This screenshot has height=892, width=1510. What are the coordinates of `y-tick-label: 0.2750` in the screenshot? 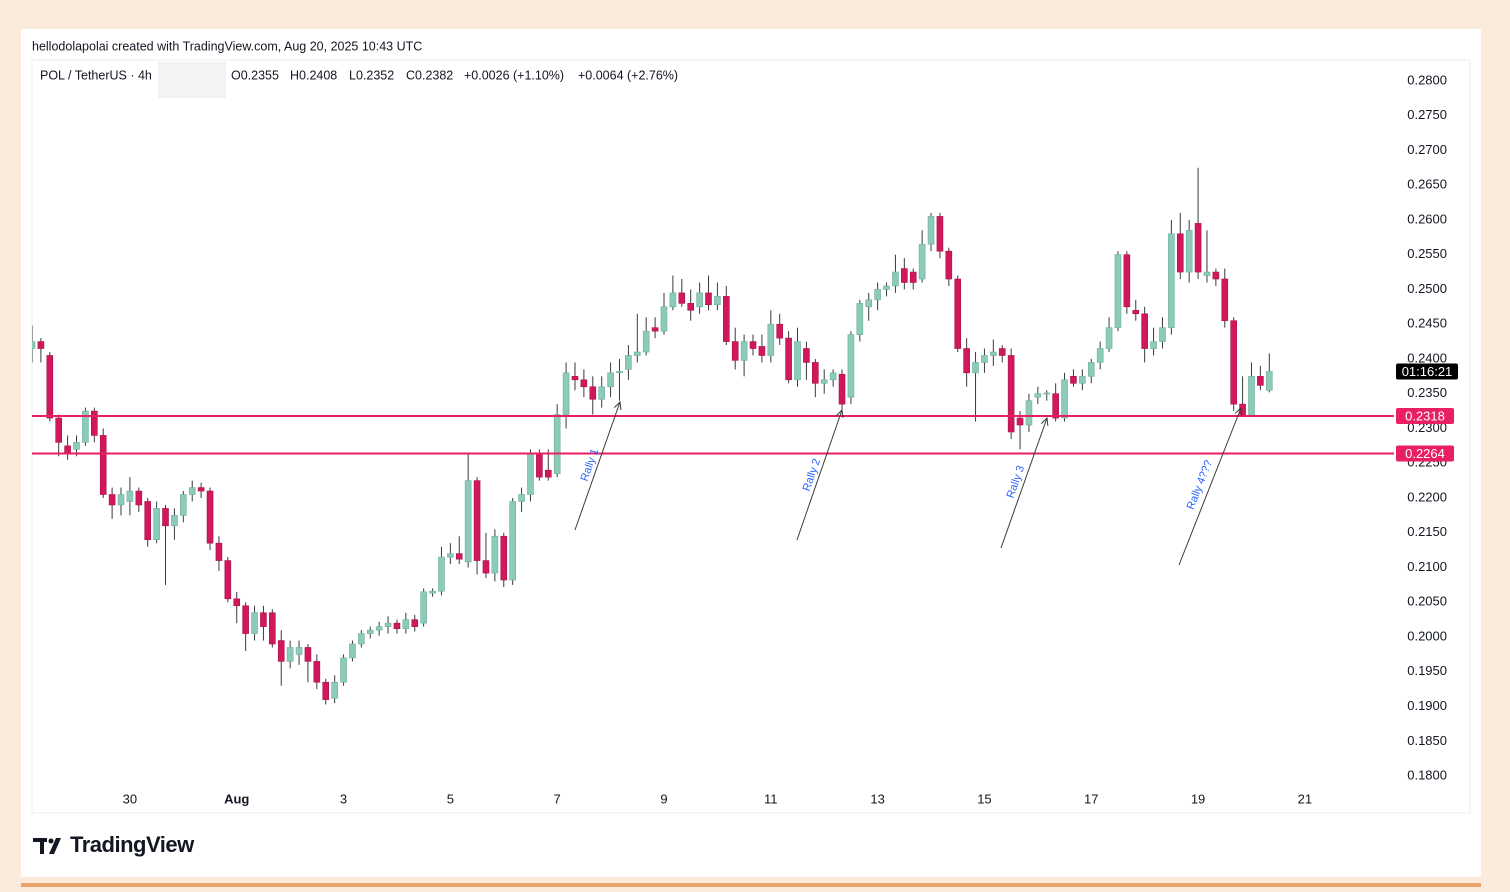 It's located at (1427, 114).